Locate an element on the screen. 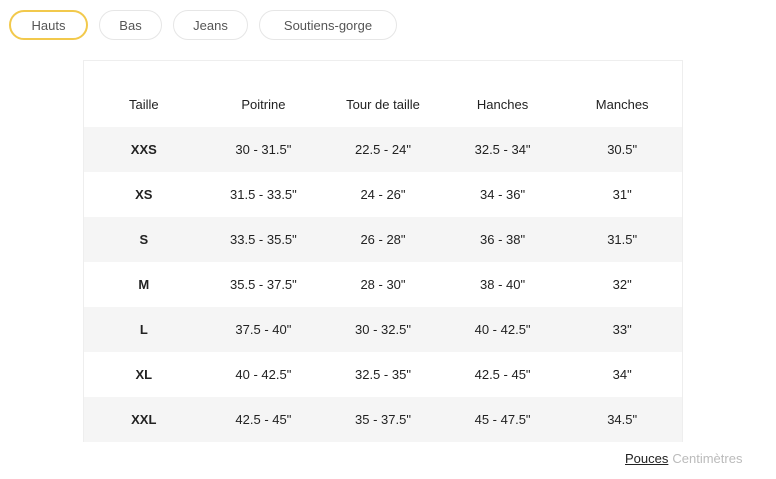 The height and width of the screenshot is (479, 776). size-label: XS is located at coordinates (144, 194).